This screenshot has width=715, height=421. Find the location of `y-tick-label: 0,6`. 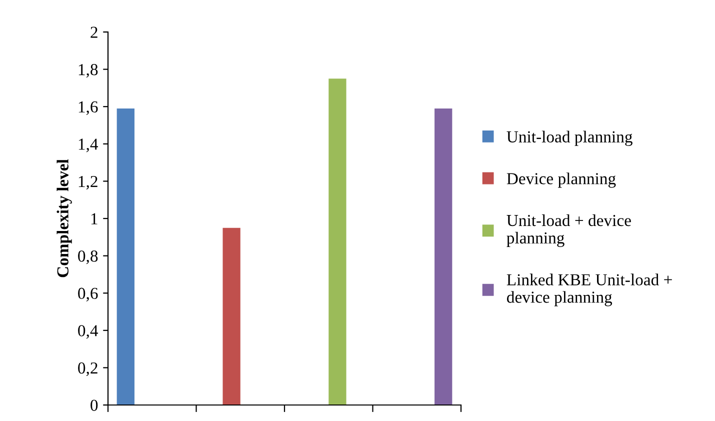

y-tick-label: 0,6 is located at coordinates (88, 295).